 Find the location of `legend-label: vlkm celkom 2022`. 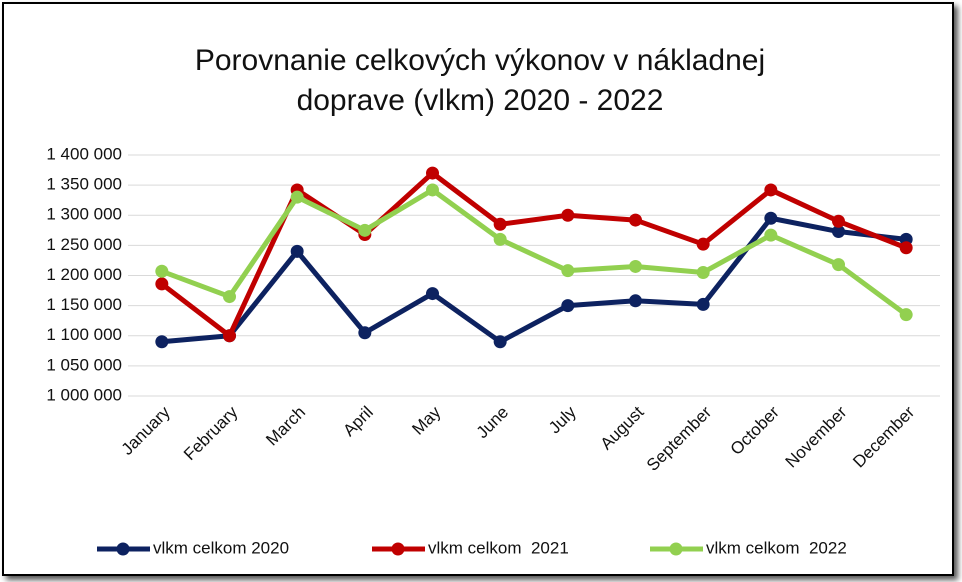

legend-label: vlkm celkom 2022 is located at coordinates (776, 547).